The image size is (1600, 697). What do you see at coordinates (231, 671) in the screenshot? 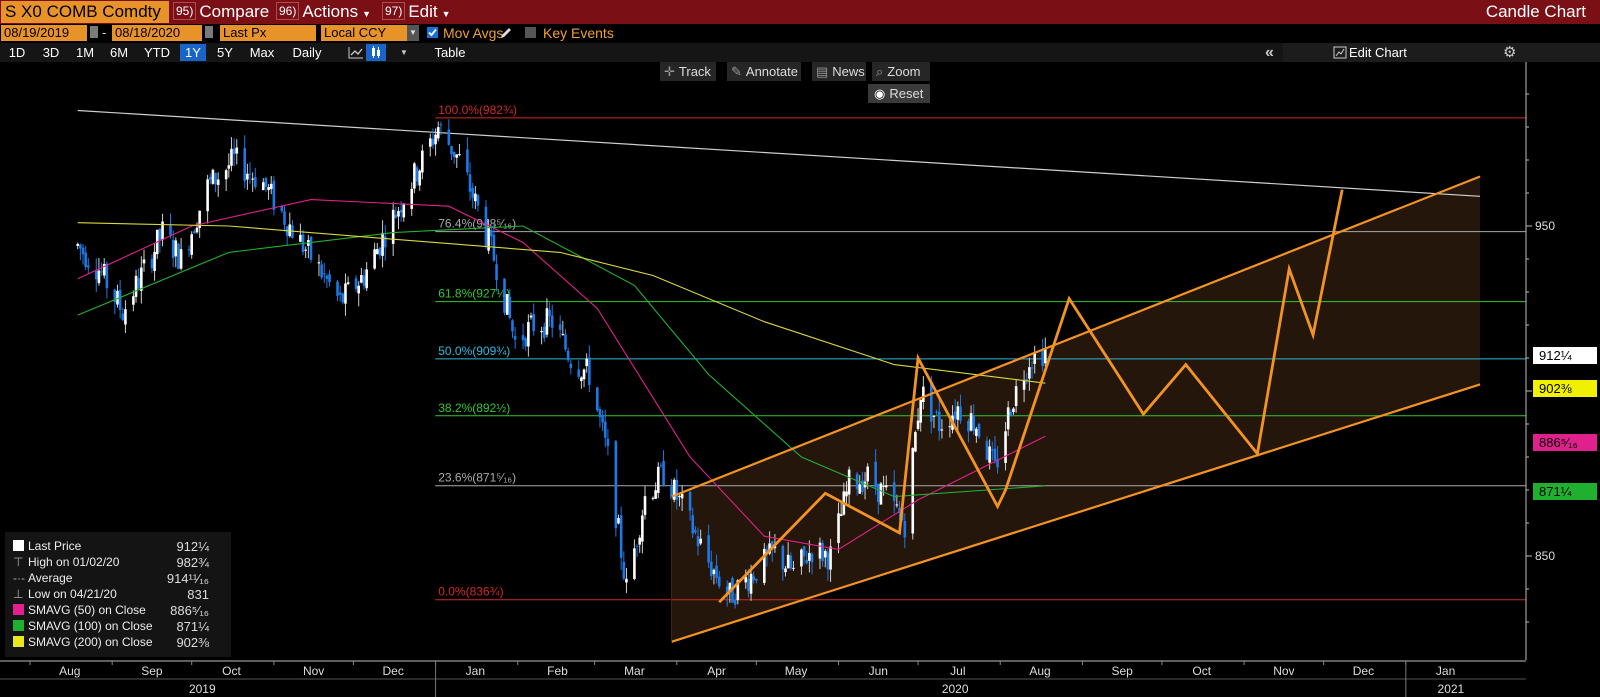
I see `x-tick-label: Oct` at bounding box center [231, 671].